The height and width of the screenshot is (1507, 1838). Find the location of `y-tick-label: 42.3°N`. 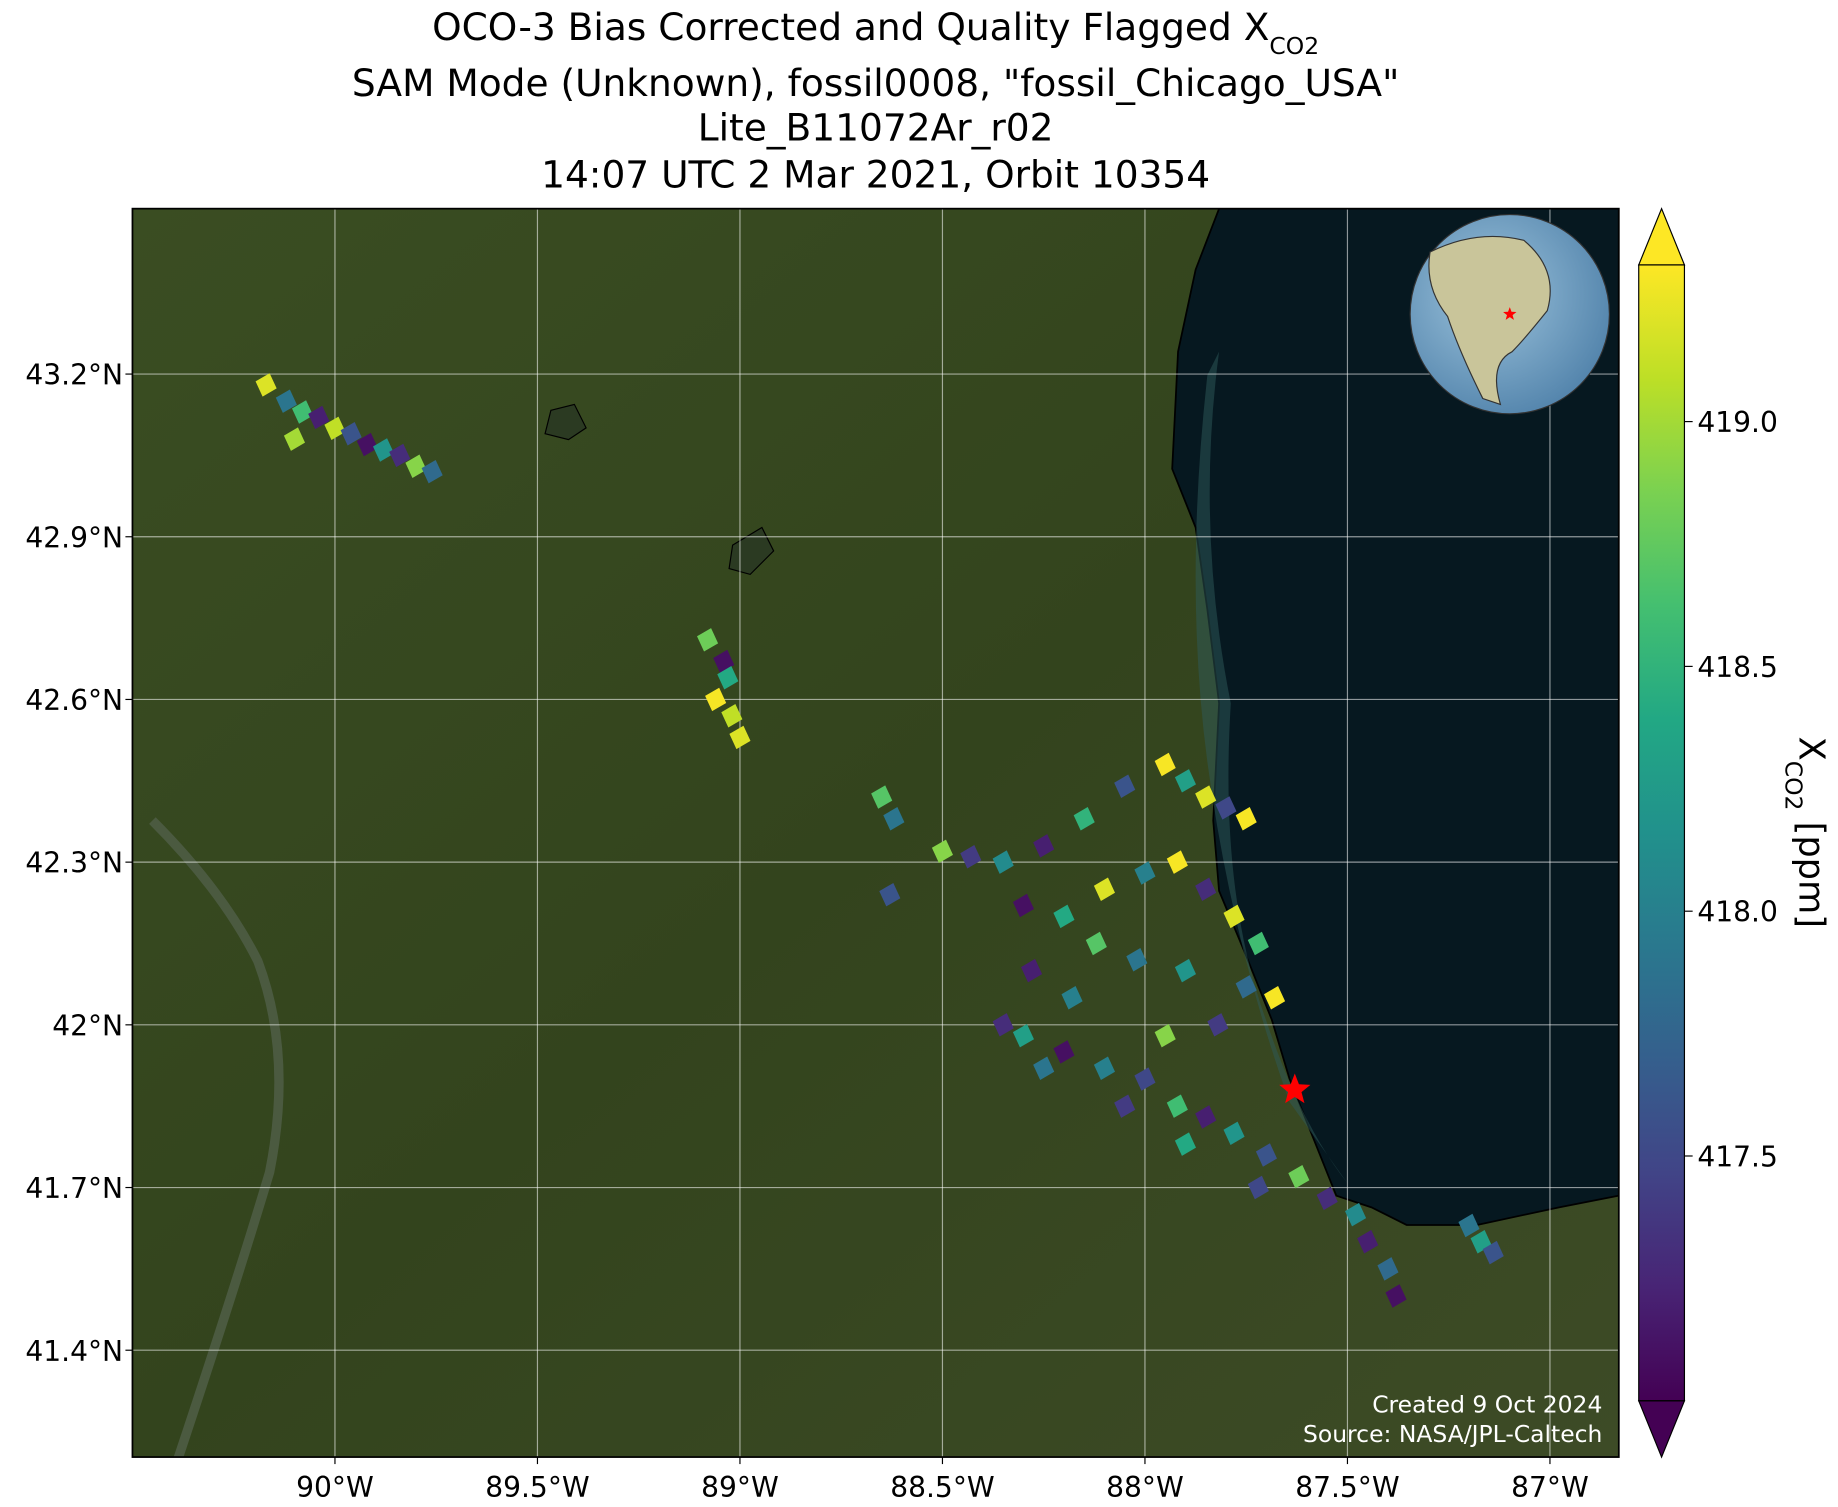

y-tick-label: 42.3°N is located at coordinates (74, 863).